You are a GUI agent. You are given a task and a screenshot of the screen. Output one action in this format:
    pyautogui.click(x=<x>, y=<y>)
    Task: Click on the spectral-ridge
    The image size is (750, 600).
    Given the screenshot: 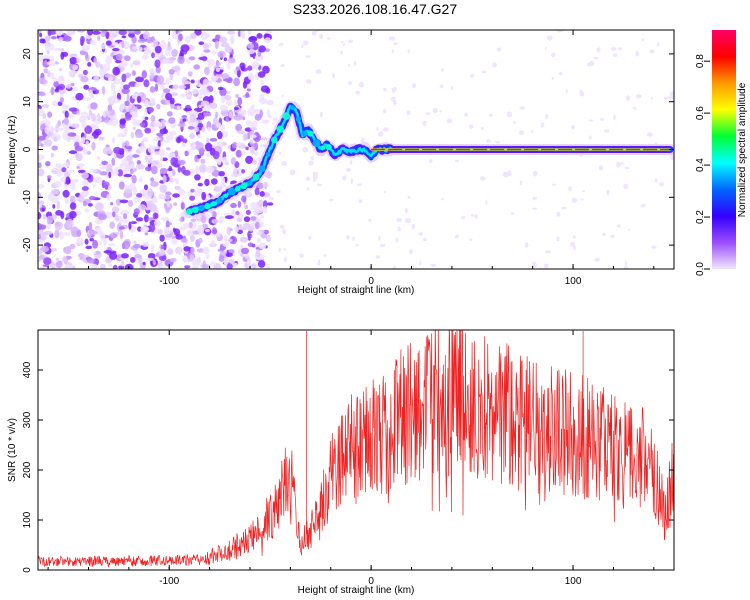 What is the action you would take?
    pyautogui.click(x=428, y=159)
    